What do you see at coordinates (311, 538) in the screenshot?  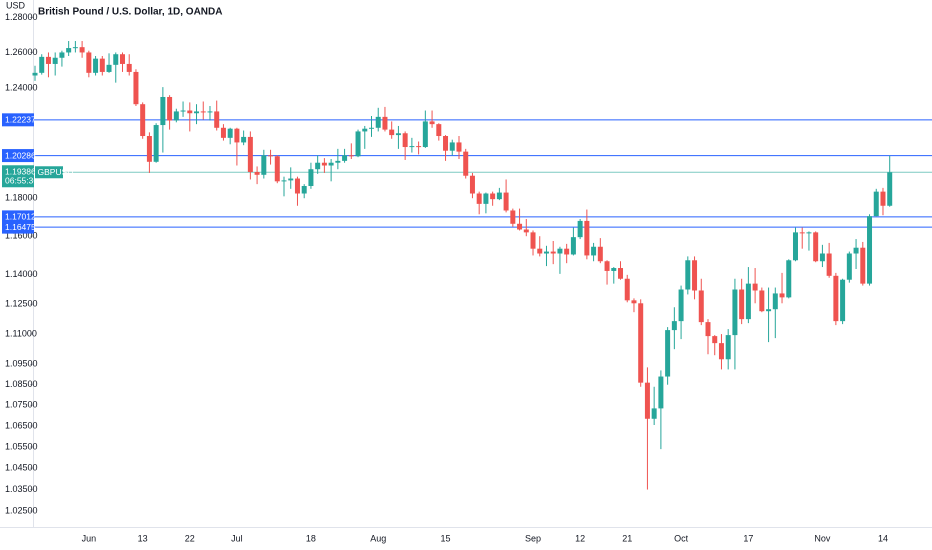 I see `x-tick-label: 18` at bounding box center [311, 538].